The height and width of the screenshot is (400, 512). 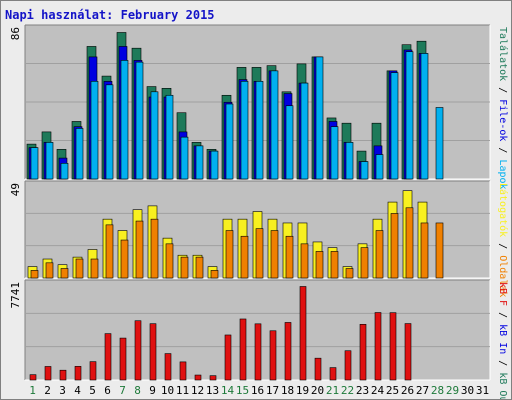 What do you see at coordinates (15, 33) in the screenshot?
I see `y-max-label: 86` at bounding box center [15, 33].